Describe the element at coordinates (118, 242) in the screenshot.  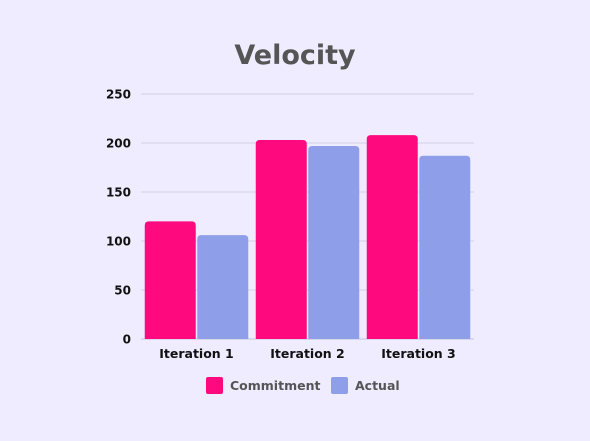
I see `y-tick-label: 100` at that location.